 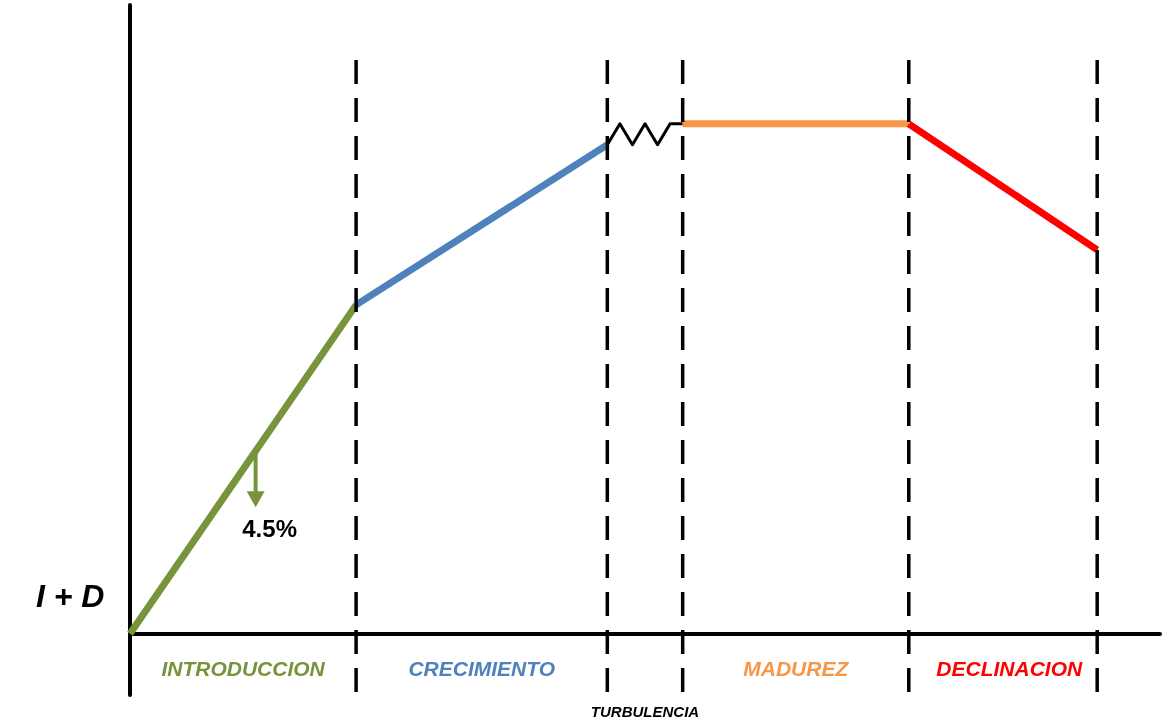 I want to click on y-axis-title: I + D, so click(x=70, y=596).